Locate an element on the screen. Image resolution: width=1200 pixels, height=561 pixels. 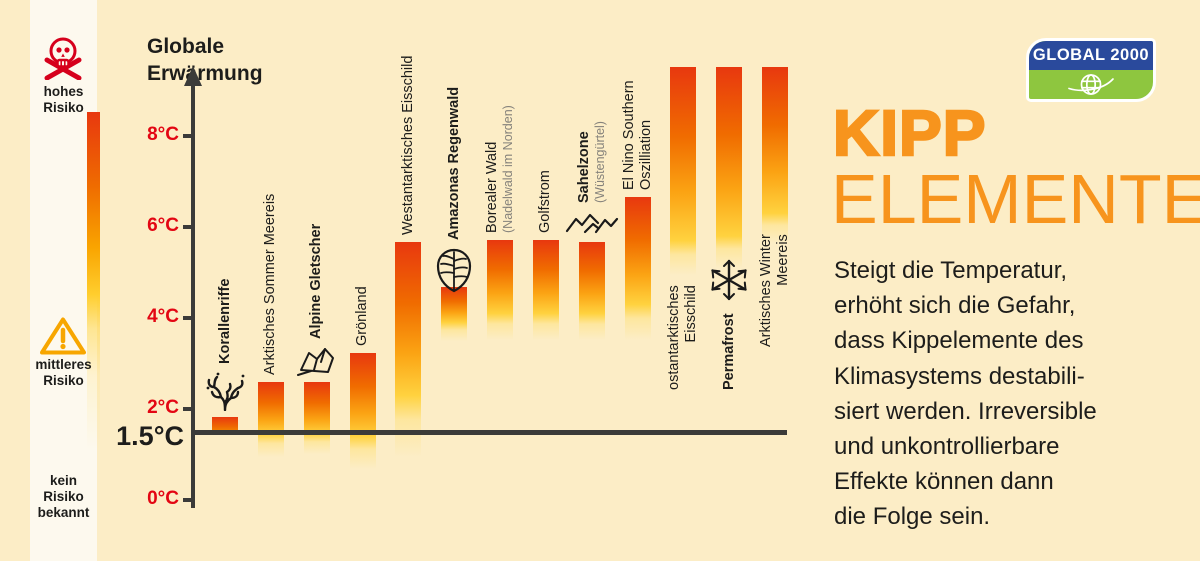
bar-label-arktisches-winter-meereis: Arktisches Winter Meereis is located at coordinates (775, 290).